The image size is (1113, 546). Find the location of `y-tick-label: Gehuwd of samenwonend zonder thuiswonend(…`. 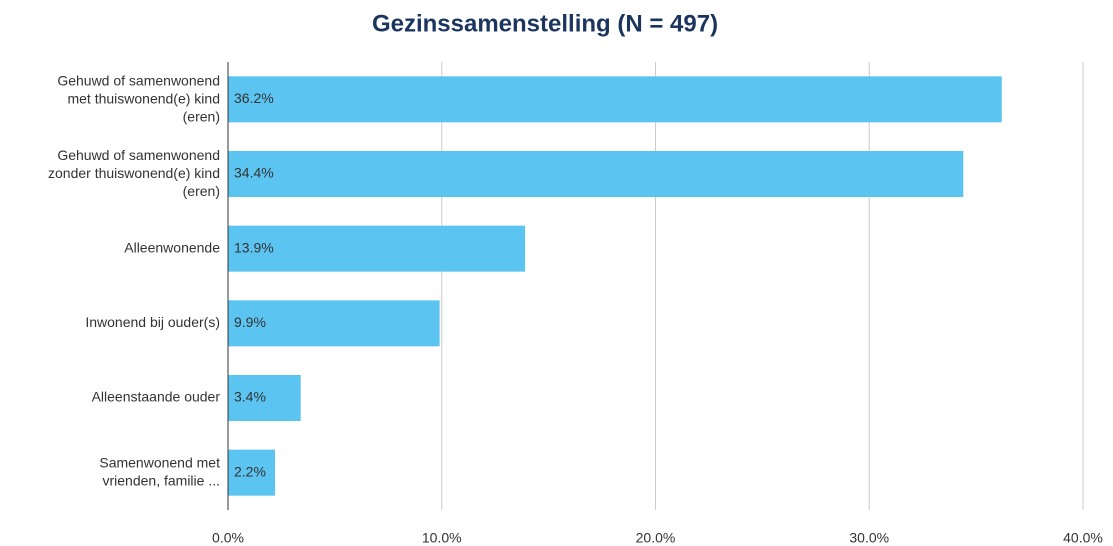

y-tick-label: Gehuwd of samenwonend zonder thuiswonend(… is located at coordinates (134, 173).